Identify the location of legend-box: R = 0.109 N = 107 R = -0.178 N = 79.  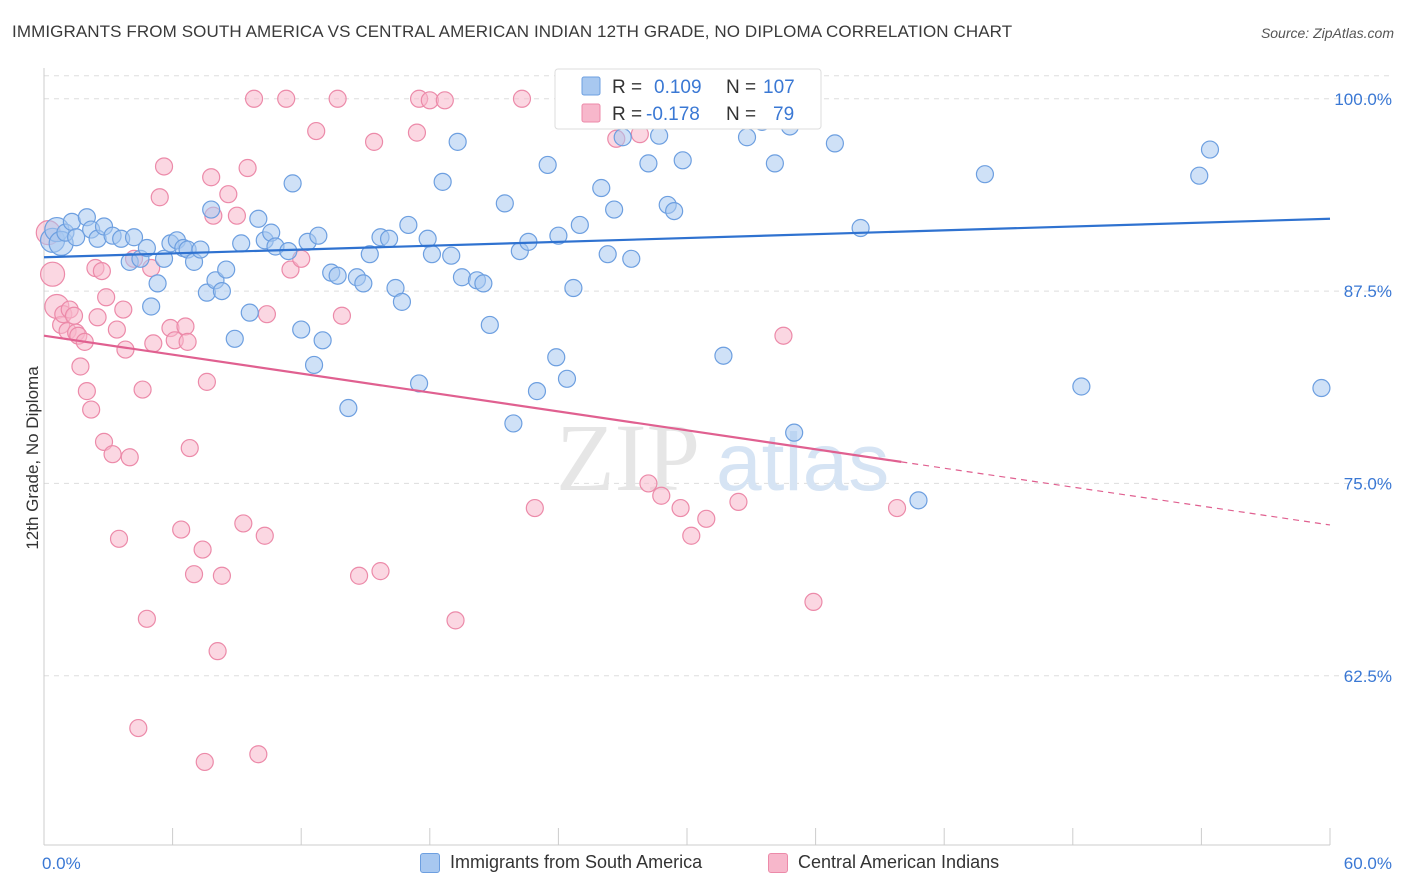
(688, 99).